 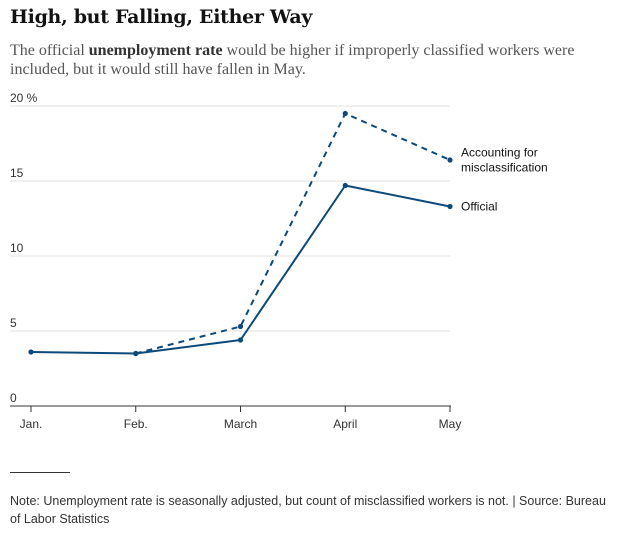 What do you see at coordinates (136, 424) in the screenshot?
I see `x-tick-label-1: Feb.` at bounding box center [136, 424].